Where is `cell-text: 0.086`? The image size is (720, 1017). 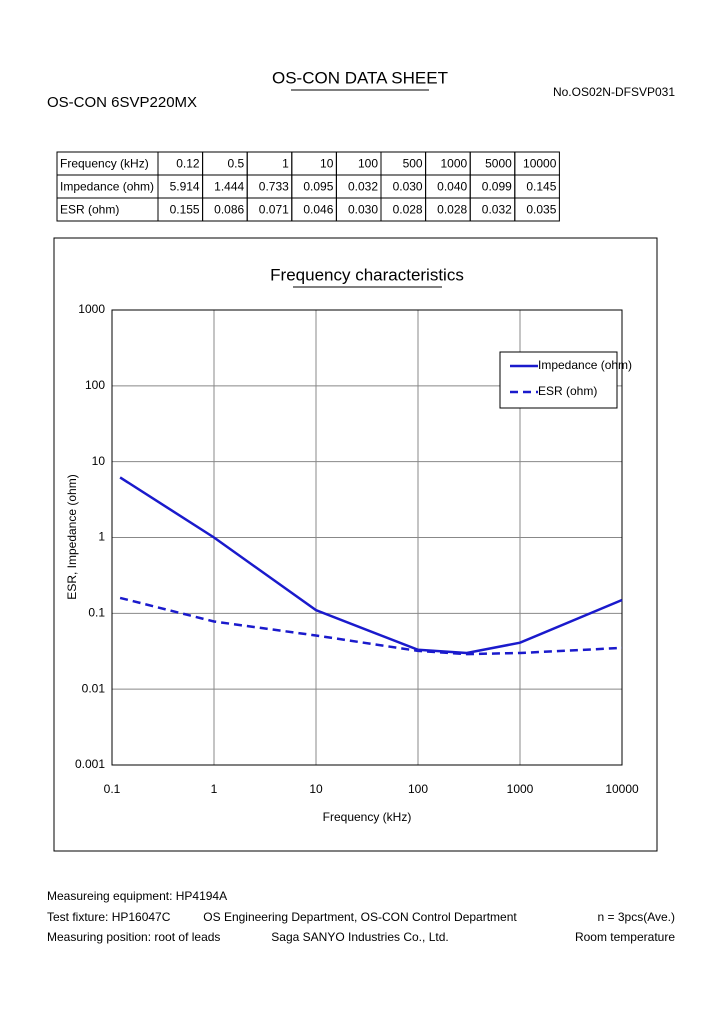
cell-text: 0.086 is located at coordinates (229, 210).